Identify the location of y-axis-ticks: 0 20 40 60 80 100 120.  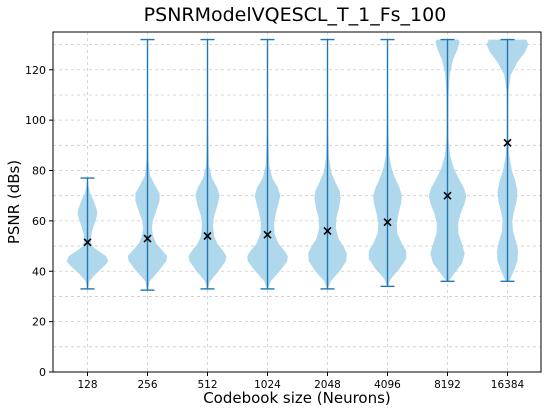
(39, 221).